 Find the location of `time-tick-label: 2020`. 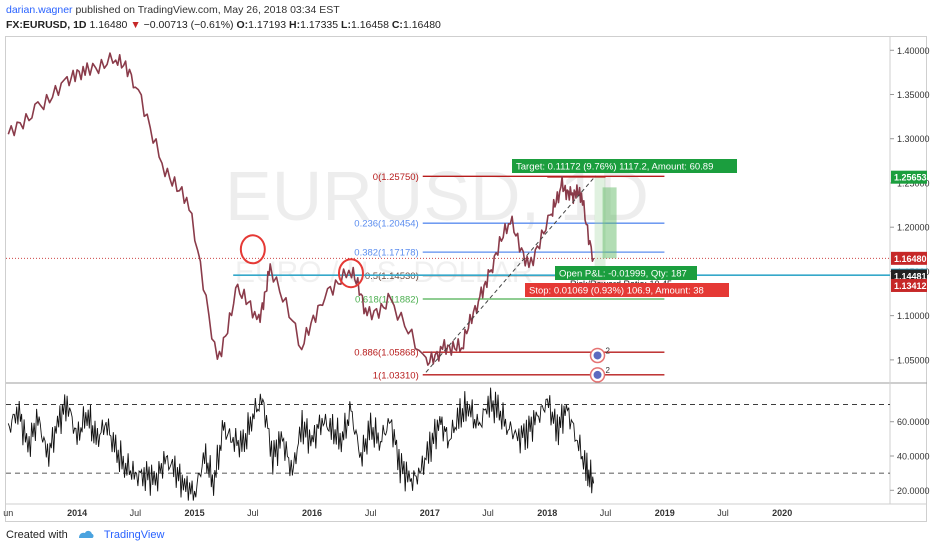

time-tick-label: 2020 is located at coordinates (782, 513).